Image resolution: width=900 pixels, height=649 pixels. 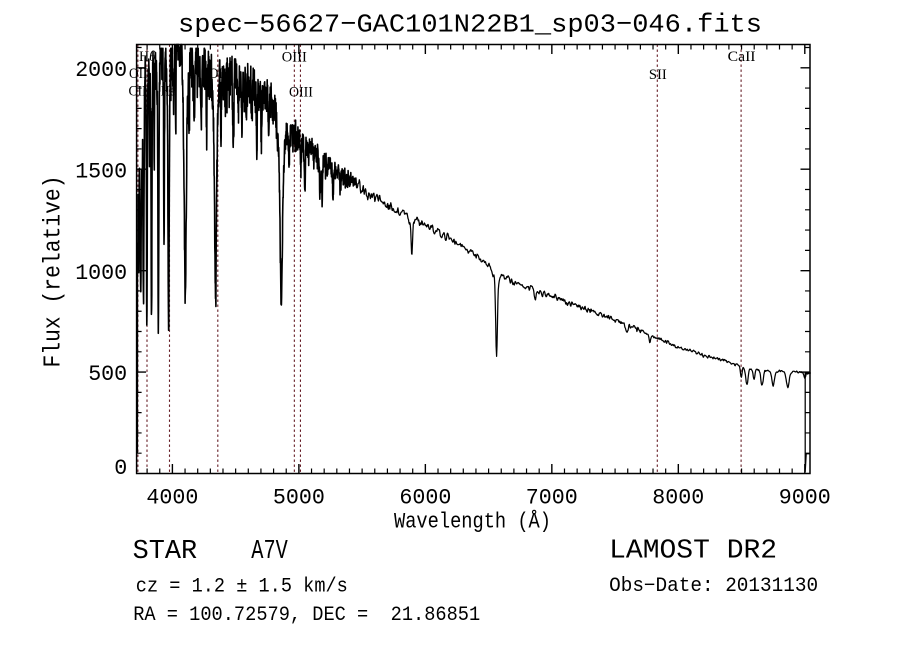 What do you see at coordinates (742, 57) in the screenshot?
I see `svg-text: CaII` at bounding box center [742, 57].